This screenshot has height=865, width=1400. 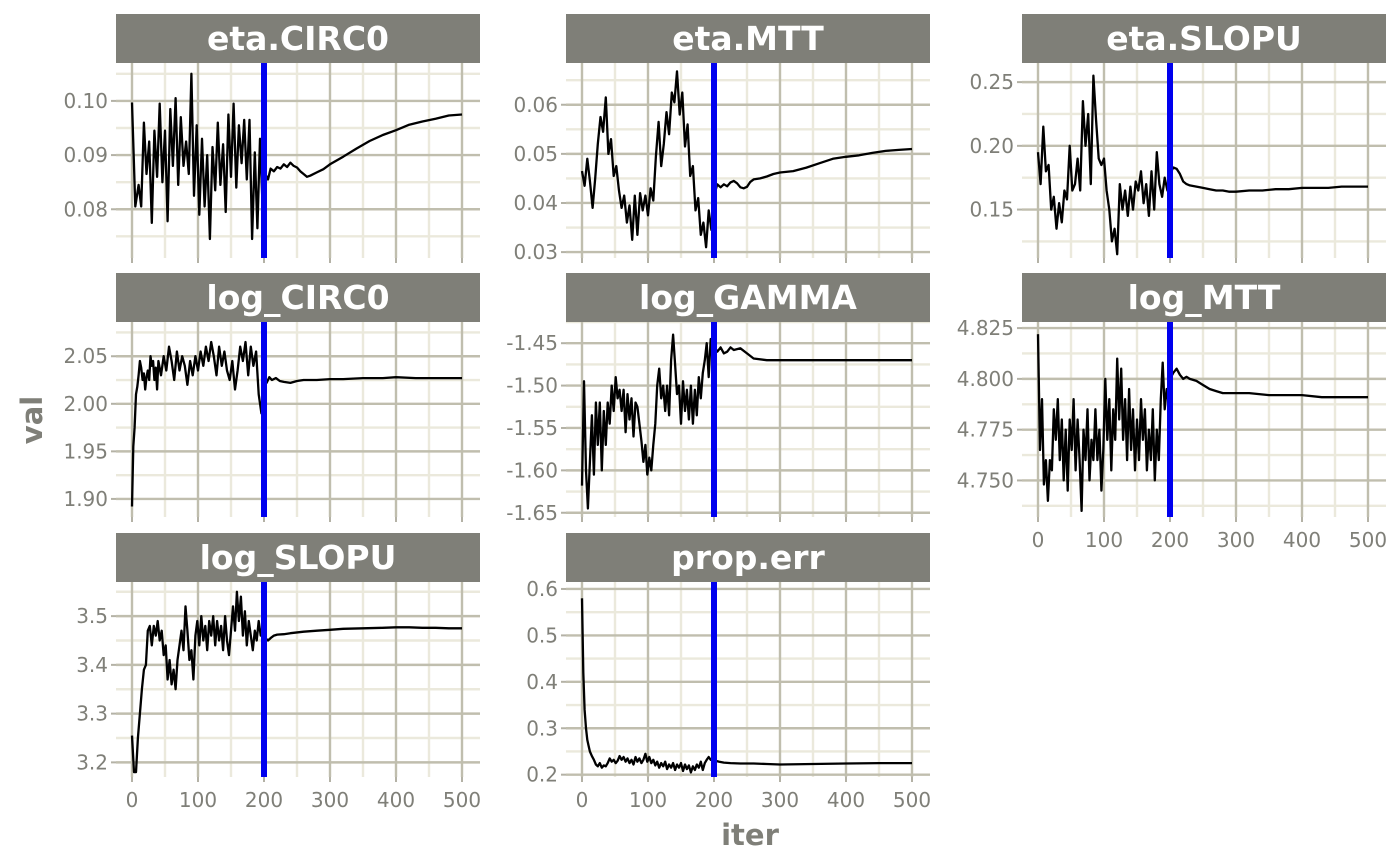 I want to click on y-tick-label: 0.08, so click(x=85, y=209).